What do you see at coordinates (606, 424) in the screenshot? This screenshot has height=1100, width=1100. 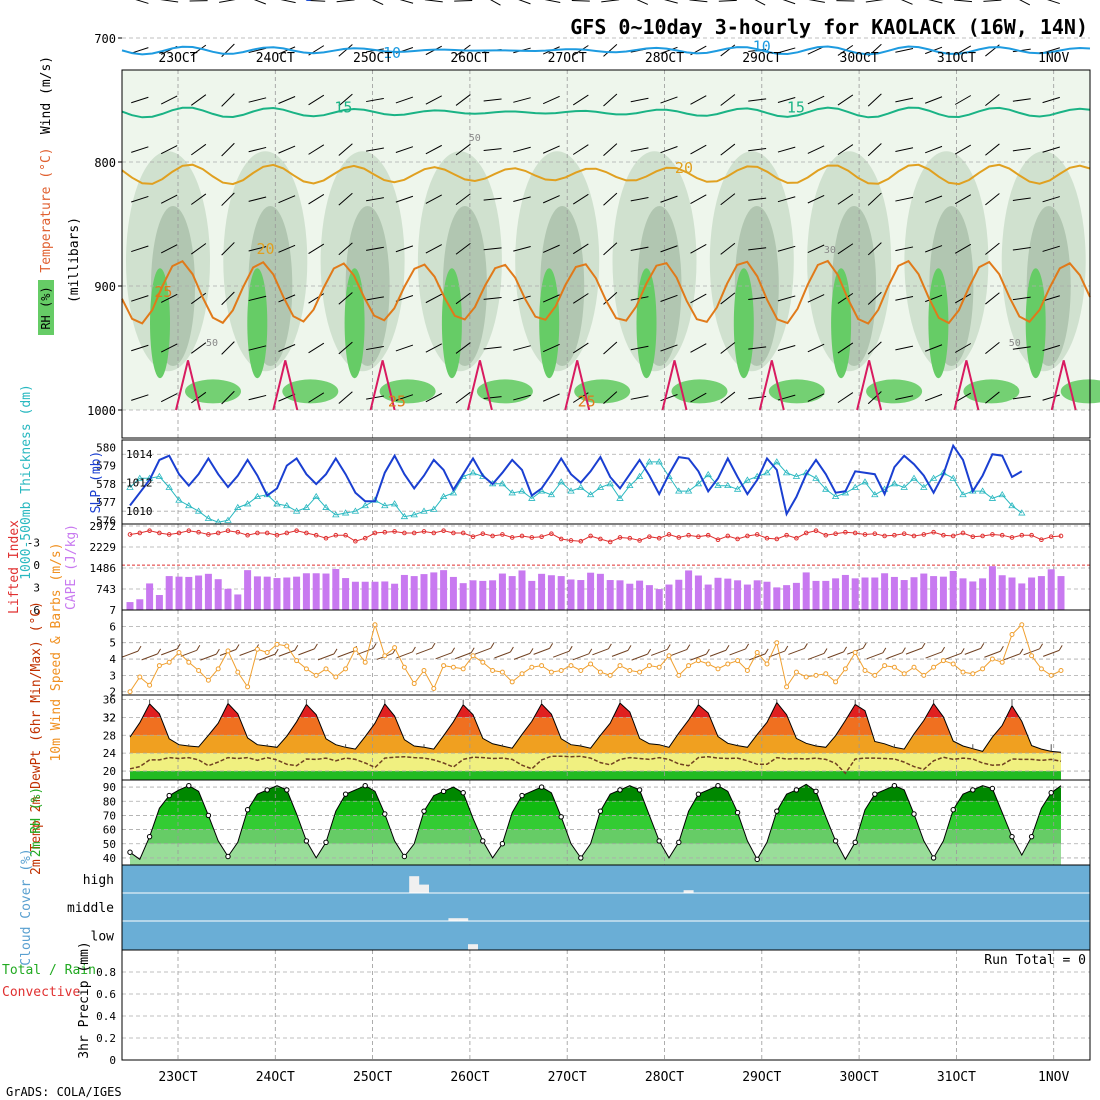 I see `below-ground` at bounding box center [606, 424].